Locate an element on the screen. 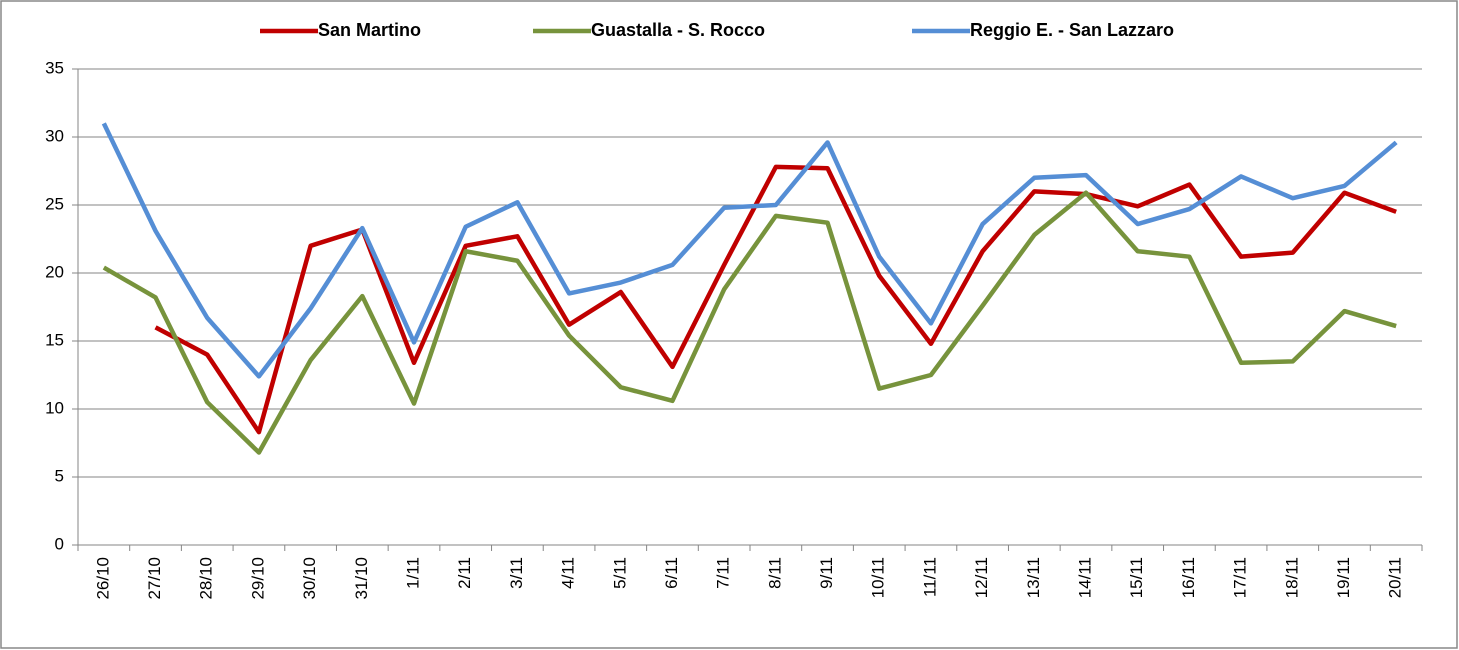 The height and width of the screenshot is (650, 1459). legend-text: Guastalla - S. Rocco is located at coordinates (678, 30).